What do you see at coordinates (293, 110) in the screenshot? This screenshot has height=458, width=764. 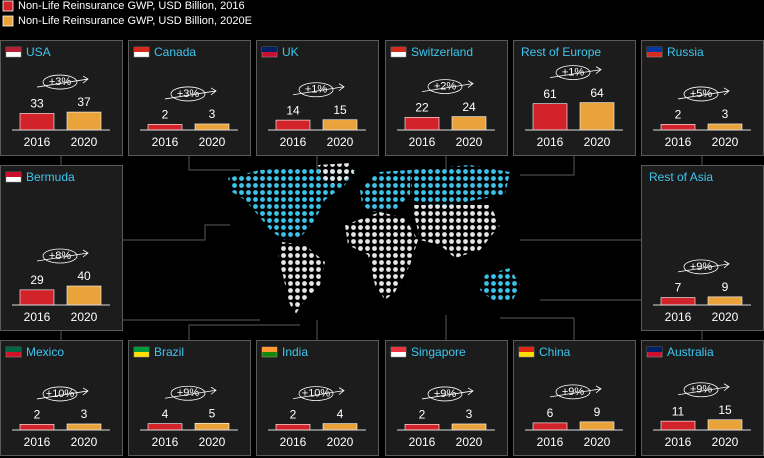 I see `value-label: 14` at bounding box center [293, 110].